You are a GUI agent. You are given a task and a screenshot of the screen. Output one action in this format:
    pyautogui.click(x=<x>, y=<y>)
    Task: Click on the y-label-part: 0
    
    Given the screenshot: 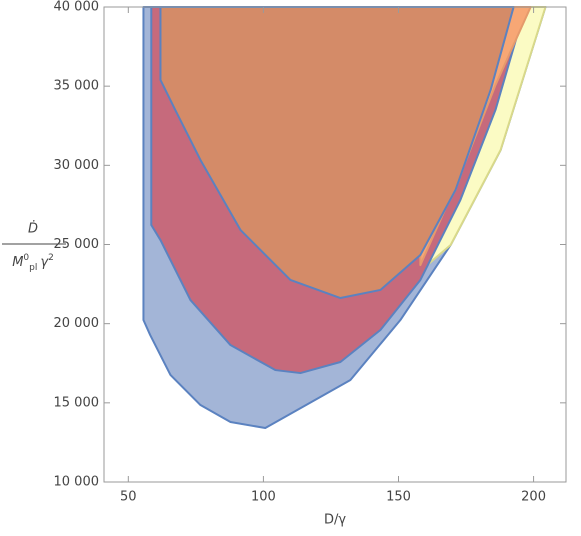 What is the action you would take?
    pyautogui.click(x=26, y=258)
    